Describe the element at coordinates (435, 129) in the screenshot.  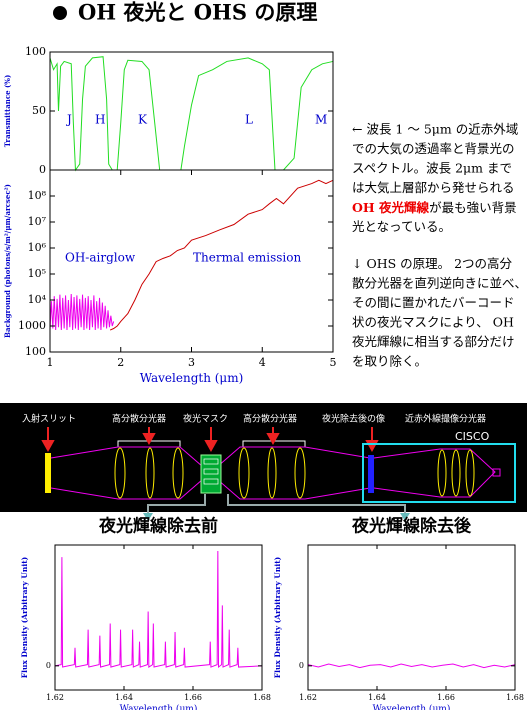
I see `description-line: ← 波長 1 ～ 5μm の近赤外域` at that location.